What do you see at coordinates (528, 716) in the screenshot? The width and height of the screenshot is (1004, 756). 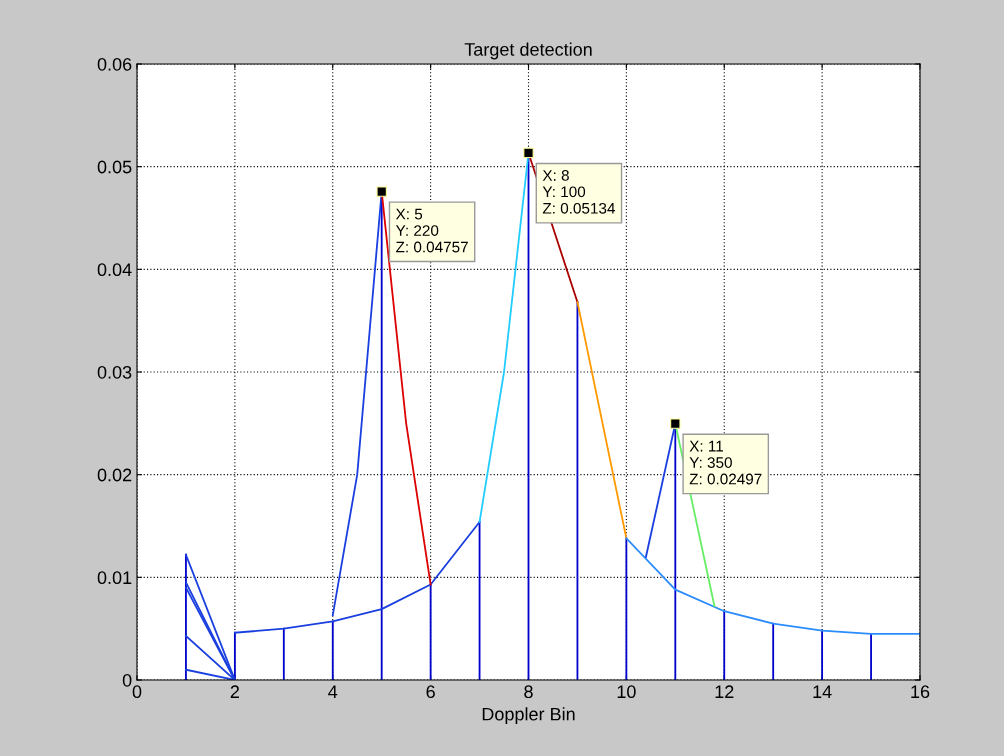 I see `x-axis-title: Doppler Bin` at bounding box center [528, 716].